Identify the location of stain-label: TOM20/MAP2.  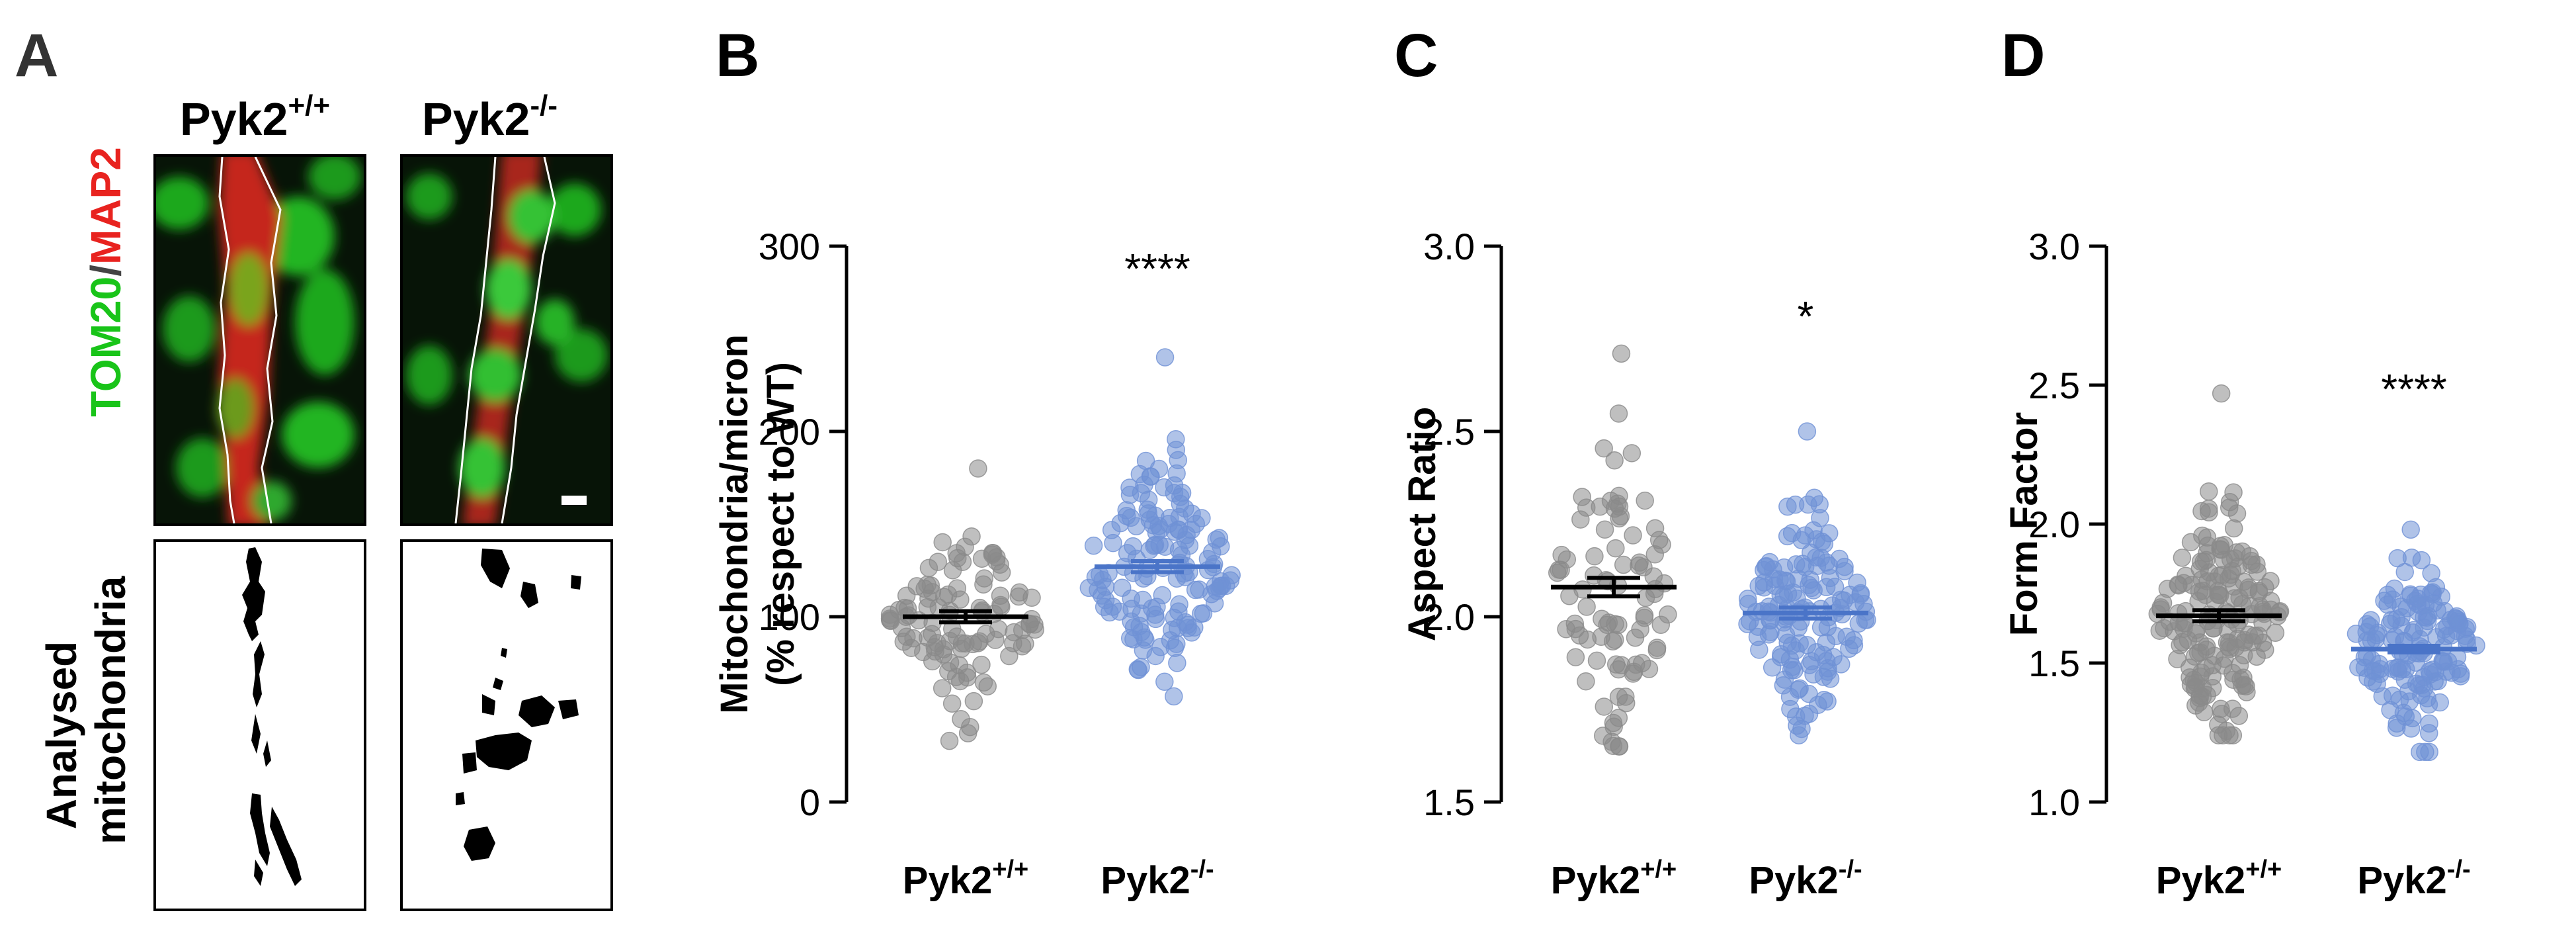
(106, 282).